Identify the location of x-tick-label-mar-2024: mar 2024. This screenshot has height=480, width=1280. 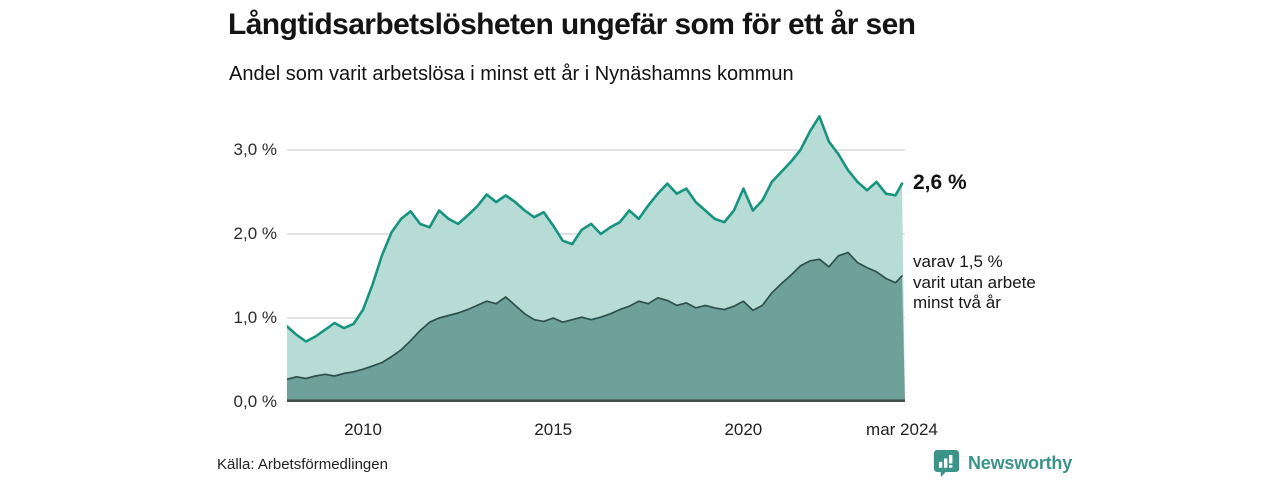
(902, 429).